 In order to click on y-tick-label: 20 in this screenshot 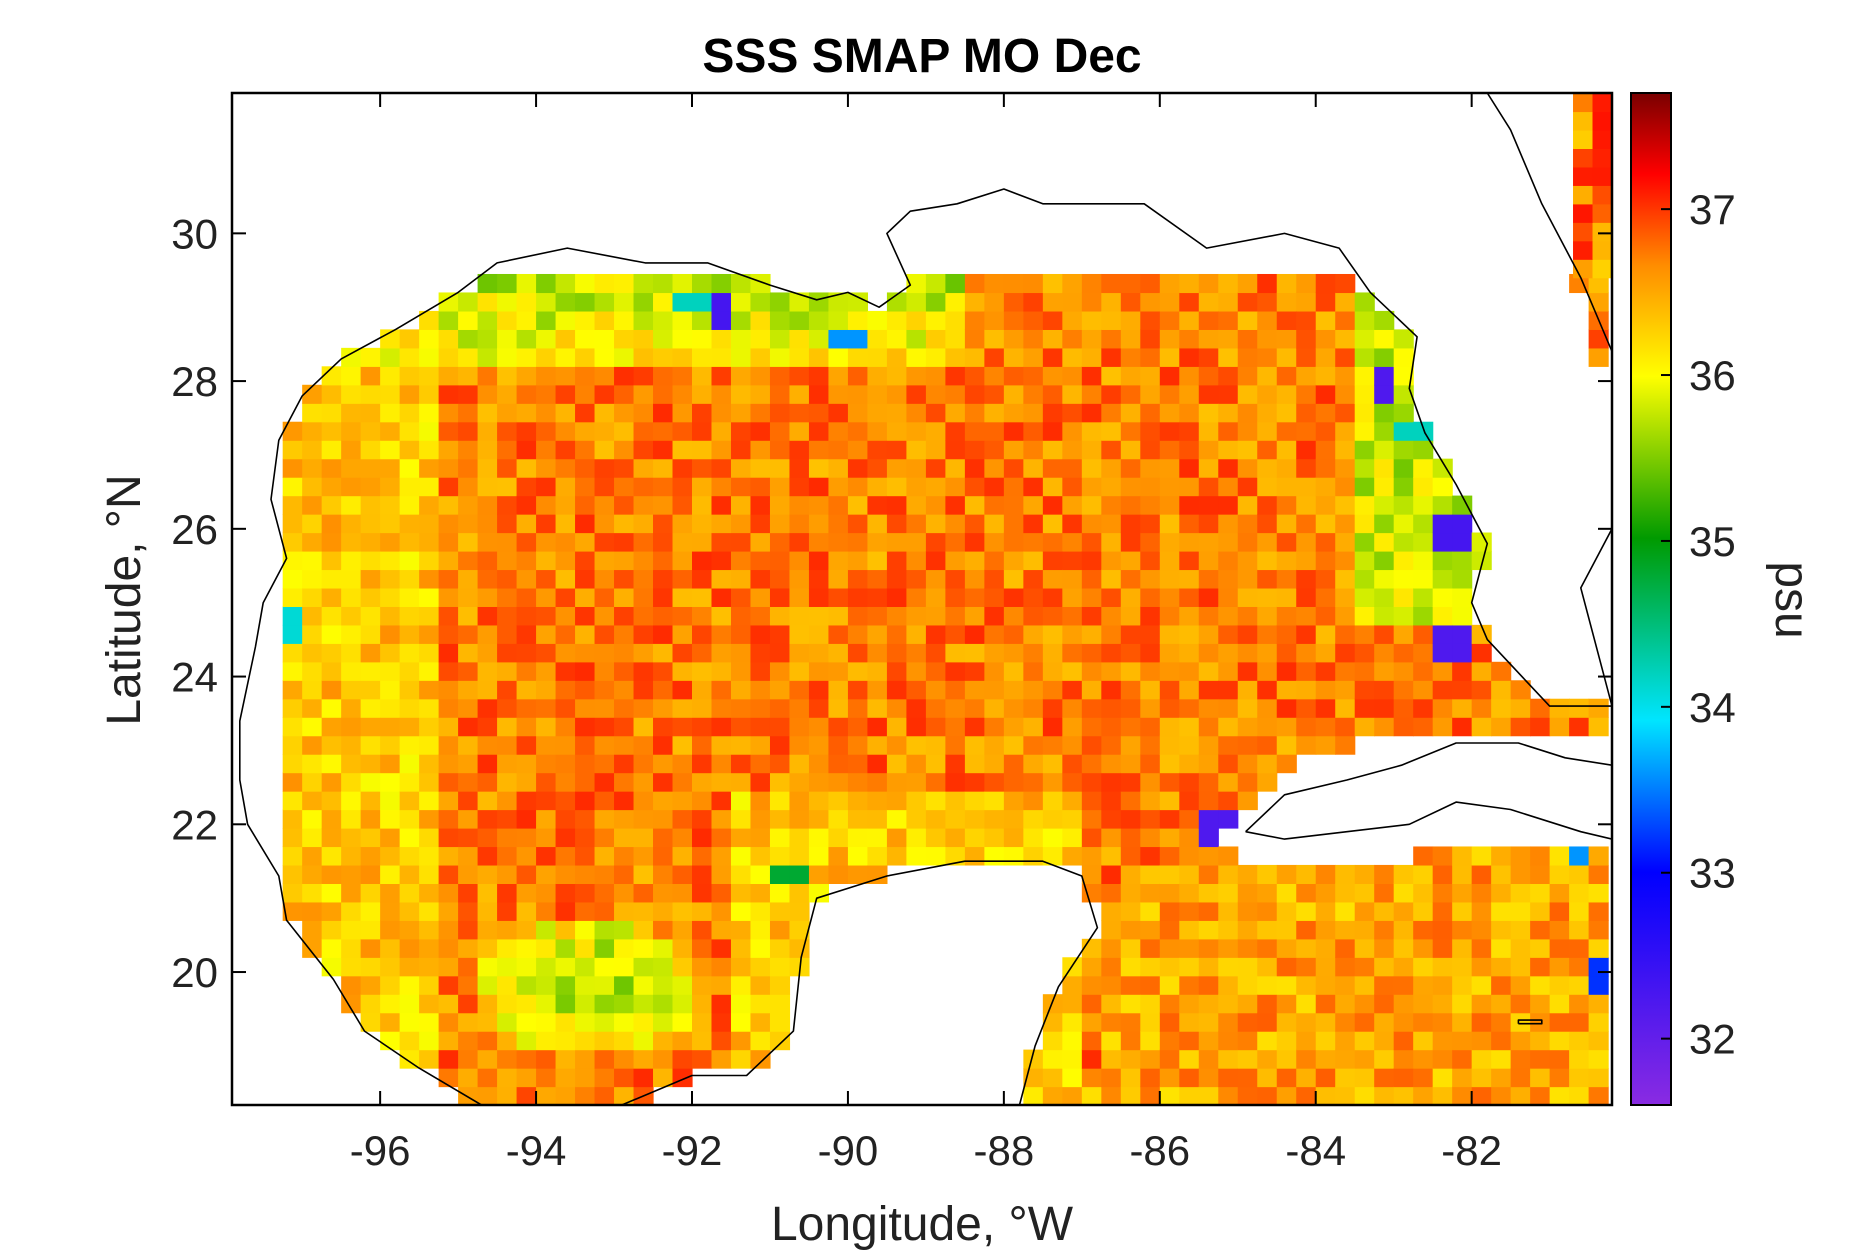, I will do `click(194, 972)`.